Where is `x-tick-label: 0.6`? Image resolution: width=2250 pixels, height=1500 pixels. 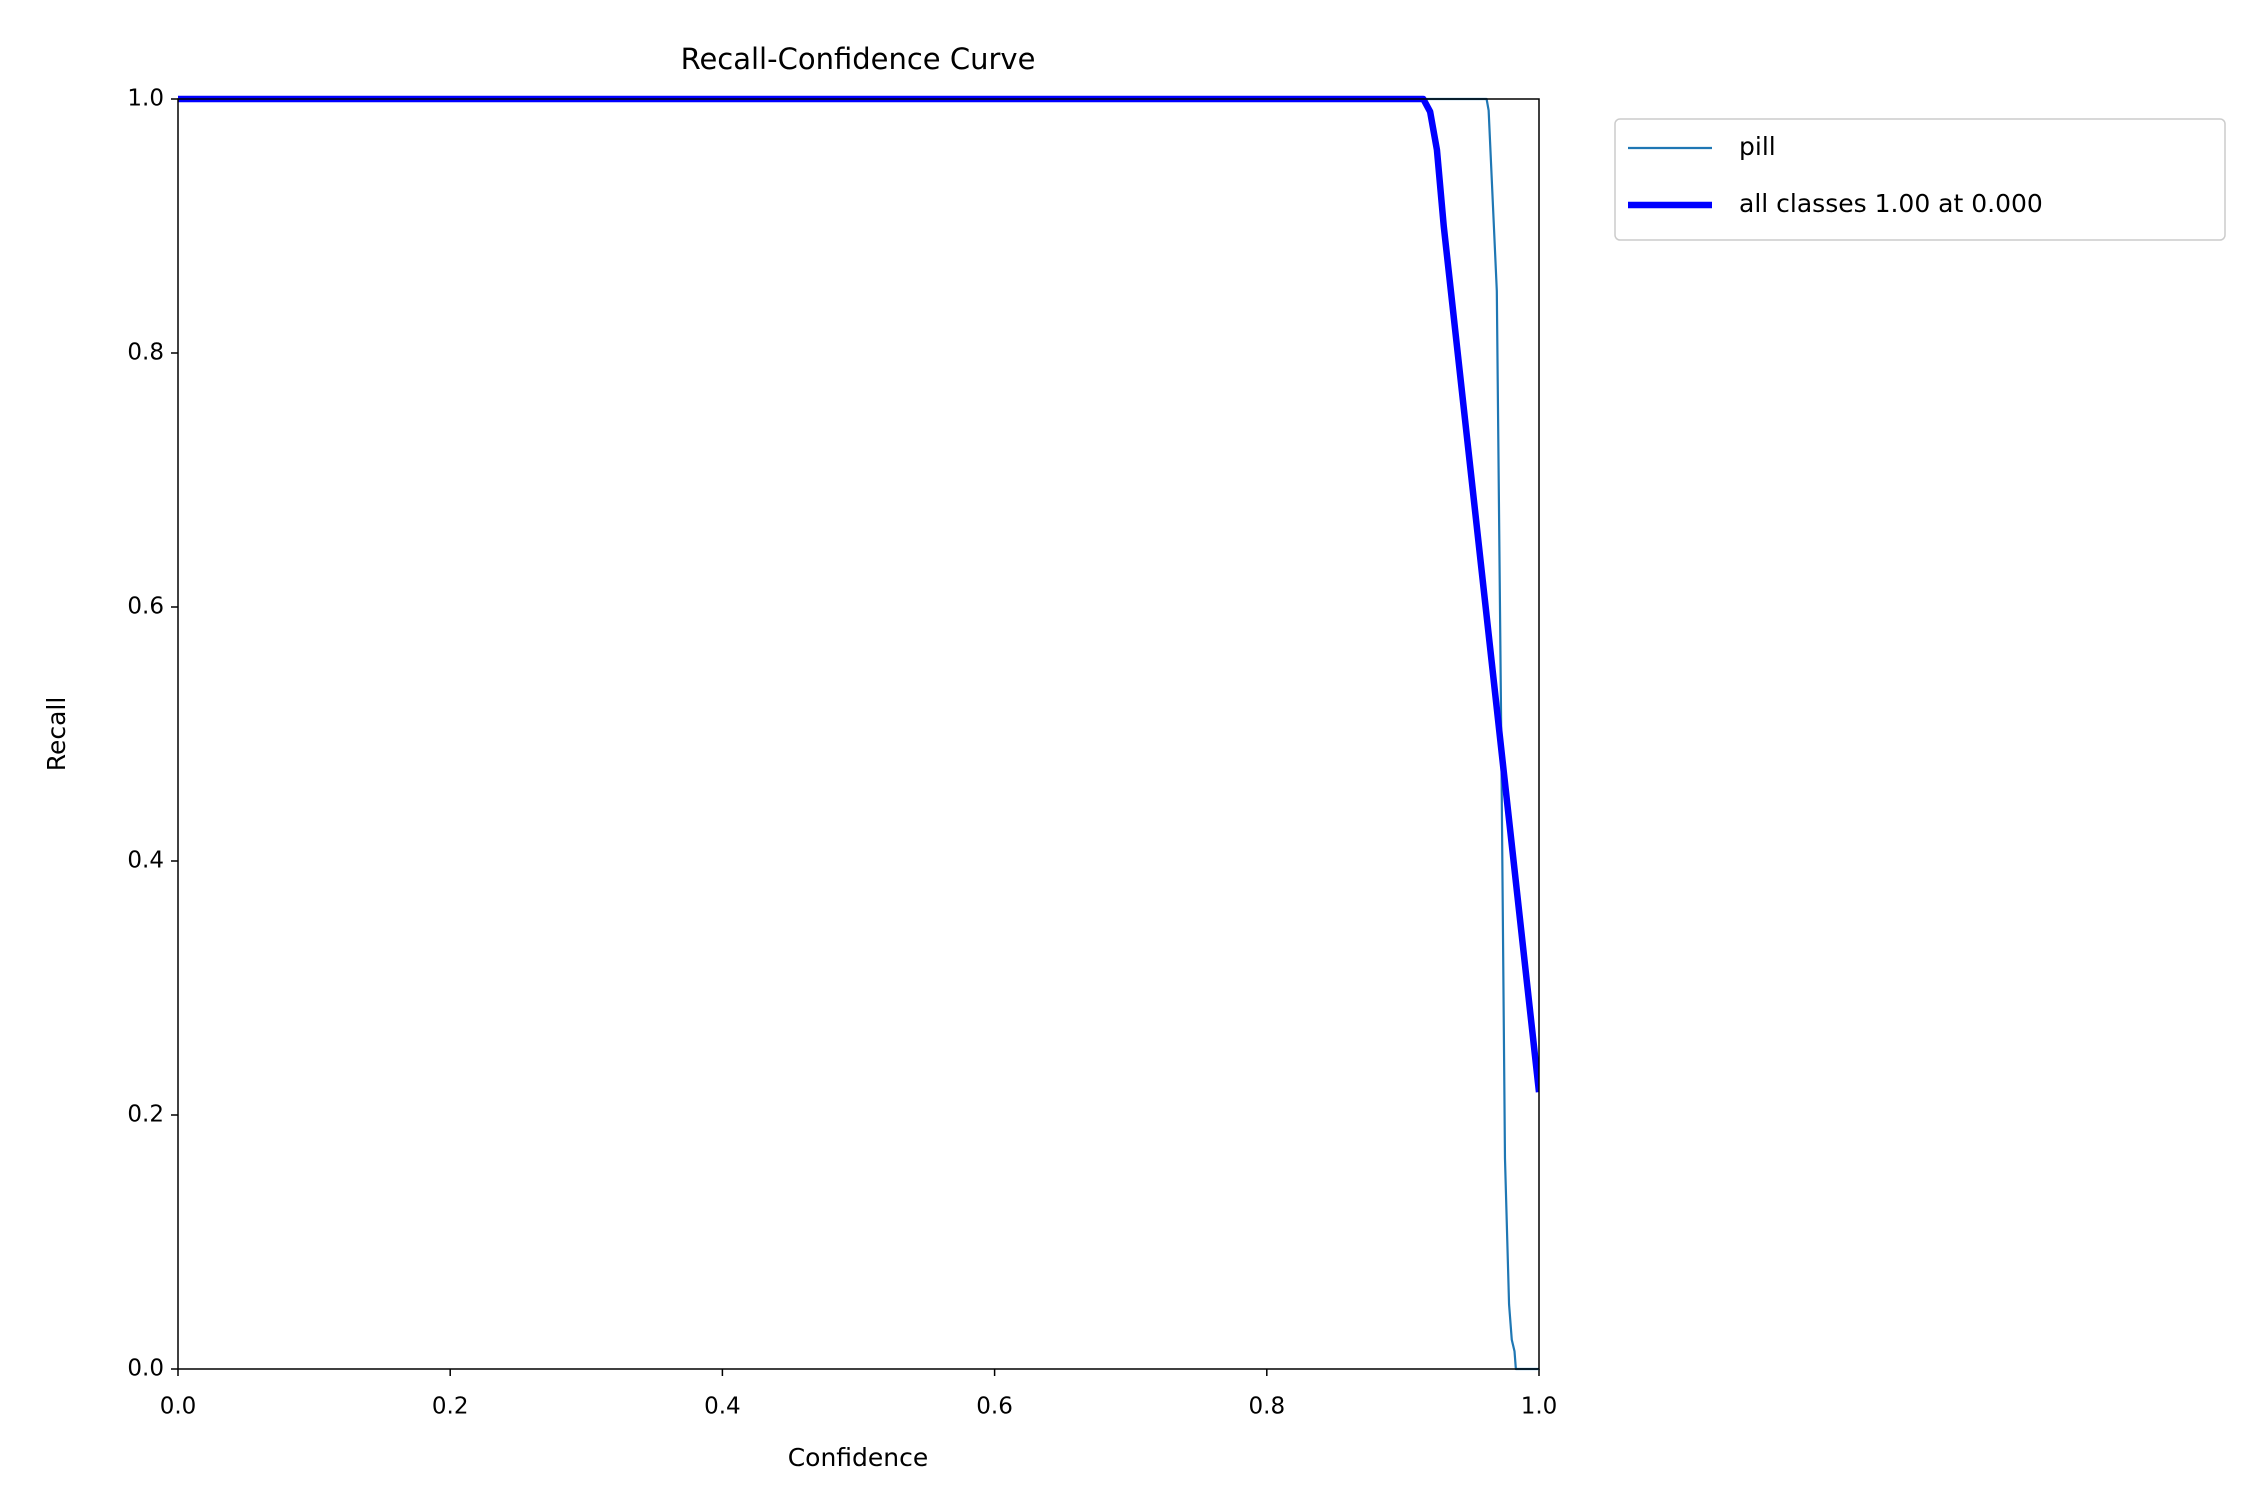
x-tick-label: 0.6 is located at coordinates (994, 1407).